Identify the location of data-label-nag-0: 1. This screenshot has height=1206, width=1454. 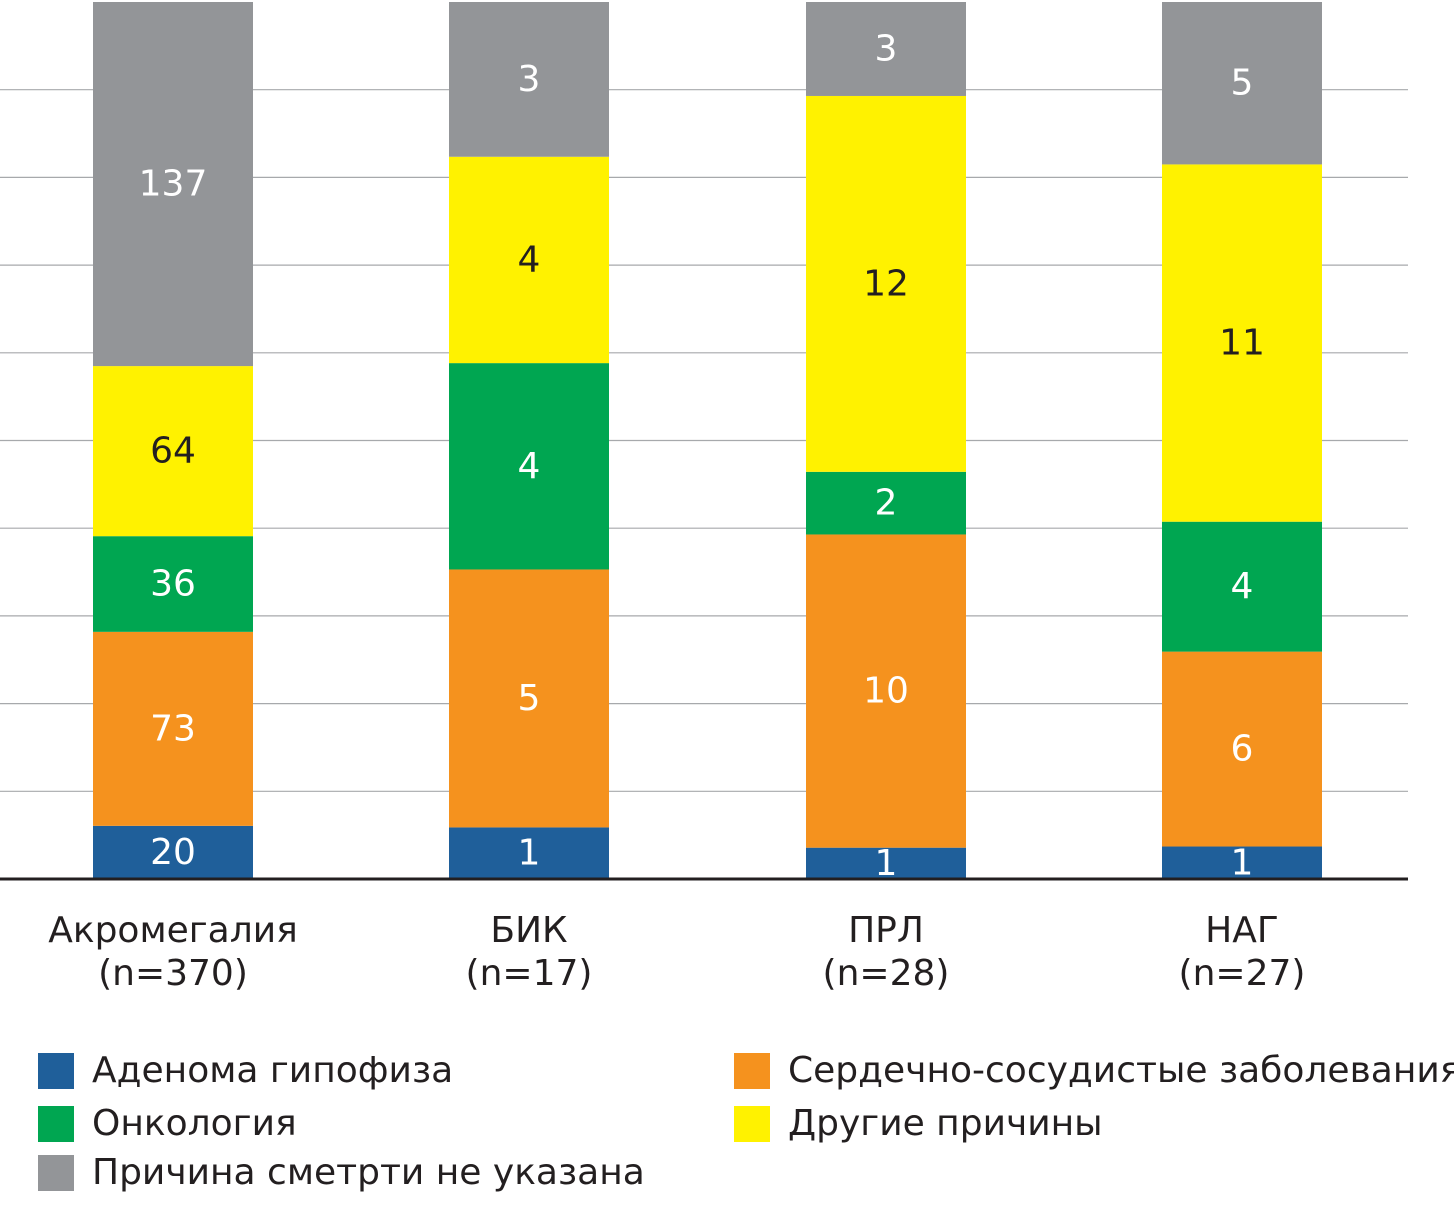
(1242, 862).